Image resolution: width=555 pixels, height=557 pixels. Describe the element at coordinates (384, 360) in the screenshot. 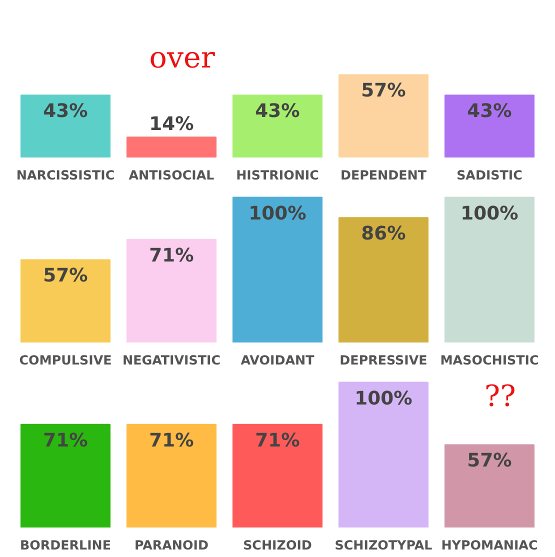

I see `x-tick-label: DEPRESSIVE` at that location.